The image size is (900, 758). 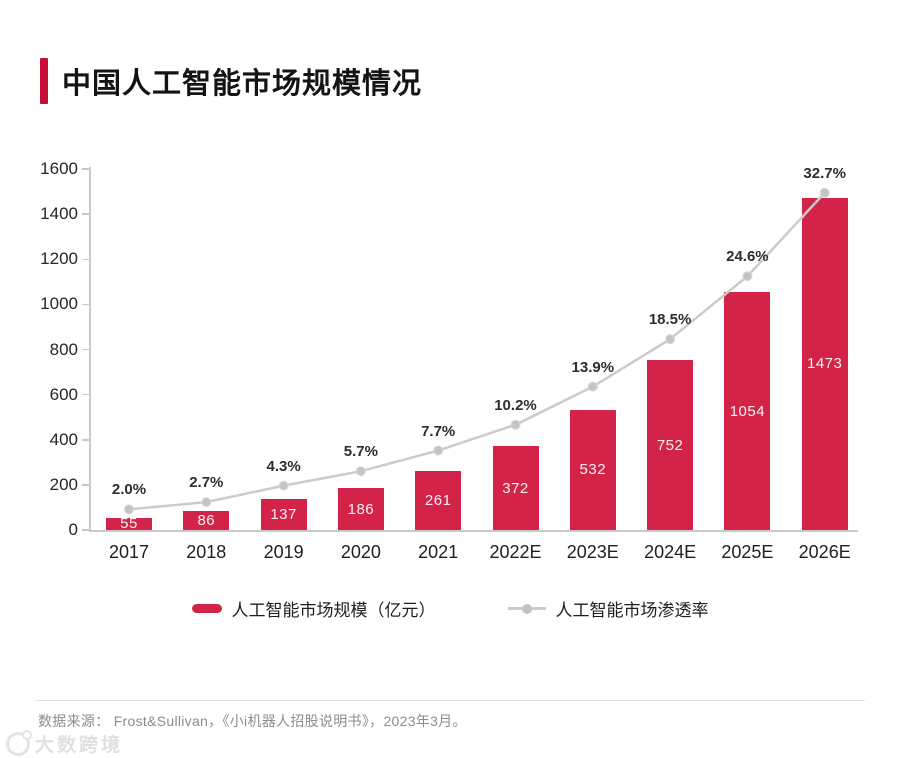 I want to click on x-axis-label-2018: 2018, so click(x=206, y=552).